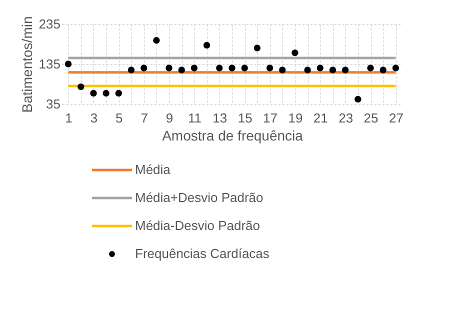  I want to click on y-tick-label: 35, so click(53, 104).